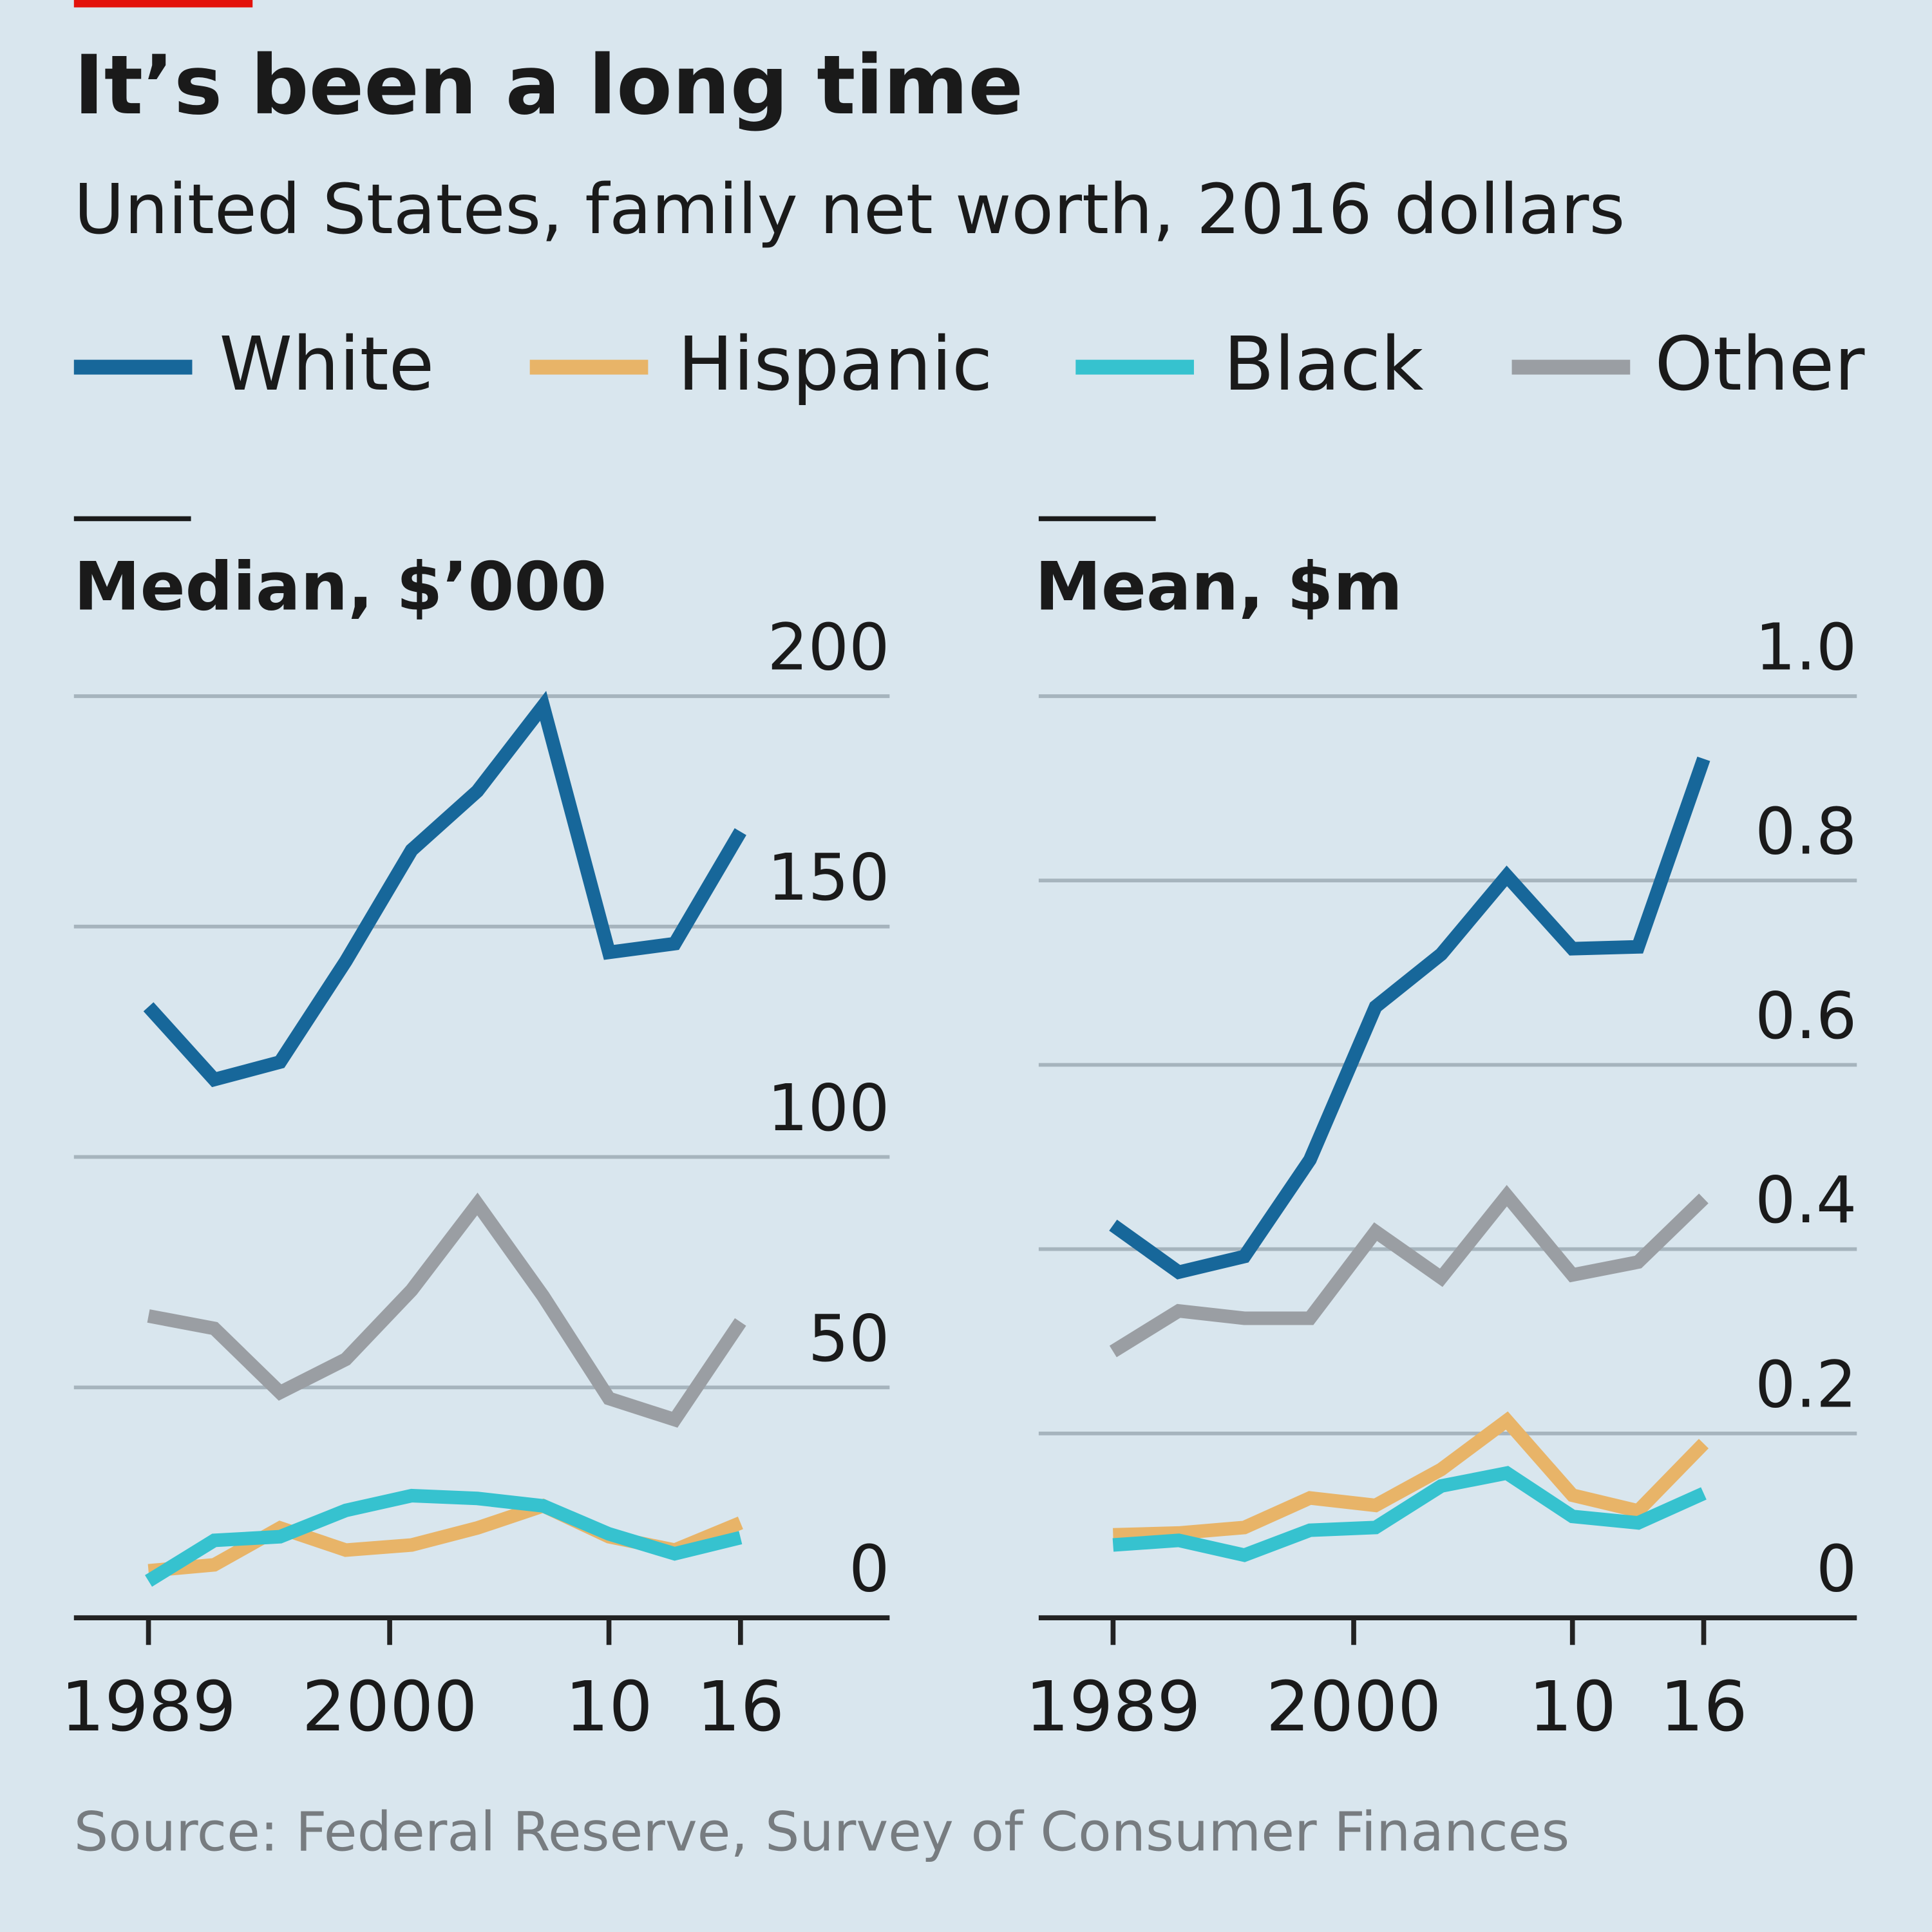  What do you see at coordinates (829, 878) in the screenshot?
I see `y-tick-label: 150` at bounding box center [829, 878].